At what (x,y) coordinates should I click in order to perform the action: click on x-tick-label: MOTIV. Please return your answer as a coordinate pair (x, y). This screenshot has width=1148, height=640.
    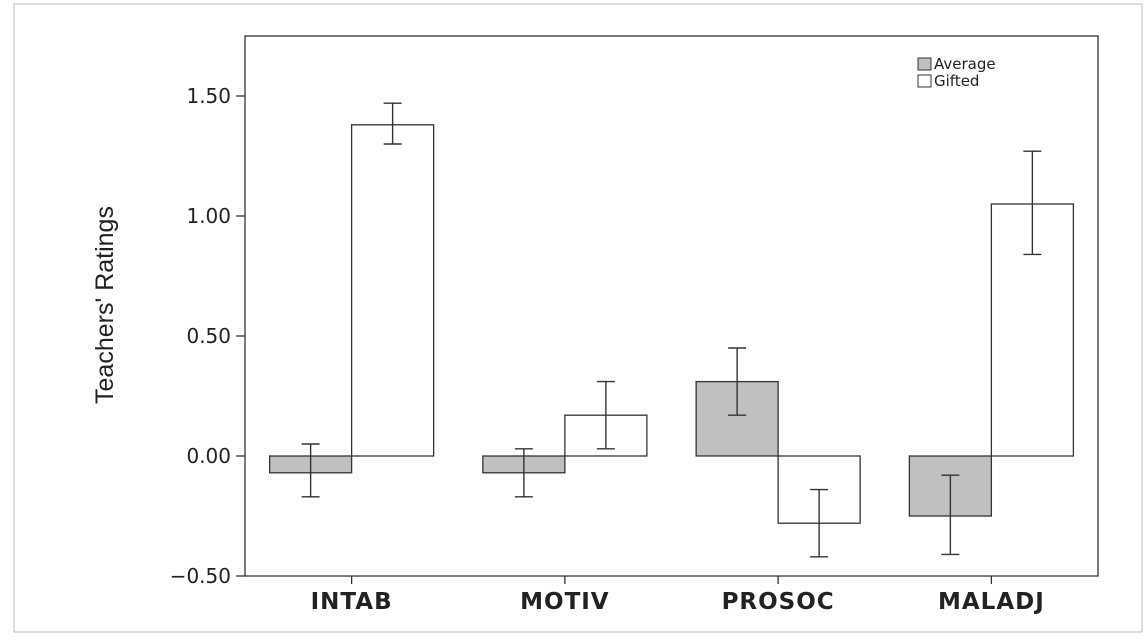
    Looking at the image, I should click on (565, 602).